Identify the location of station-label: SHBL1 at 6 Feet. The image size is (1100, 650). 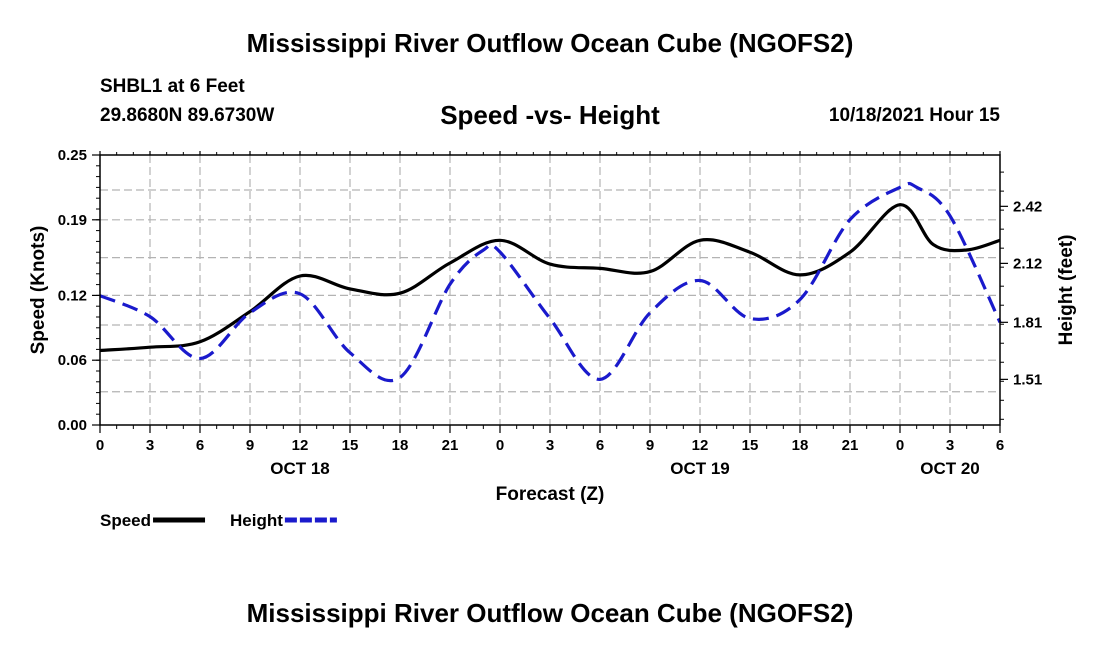
(172, 86).